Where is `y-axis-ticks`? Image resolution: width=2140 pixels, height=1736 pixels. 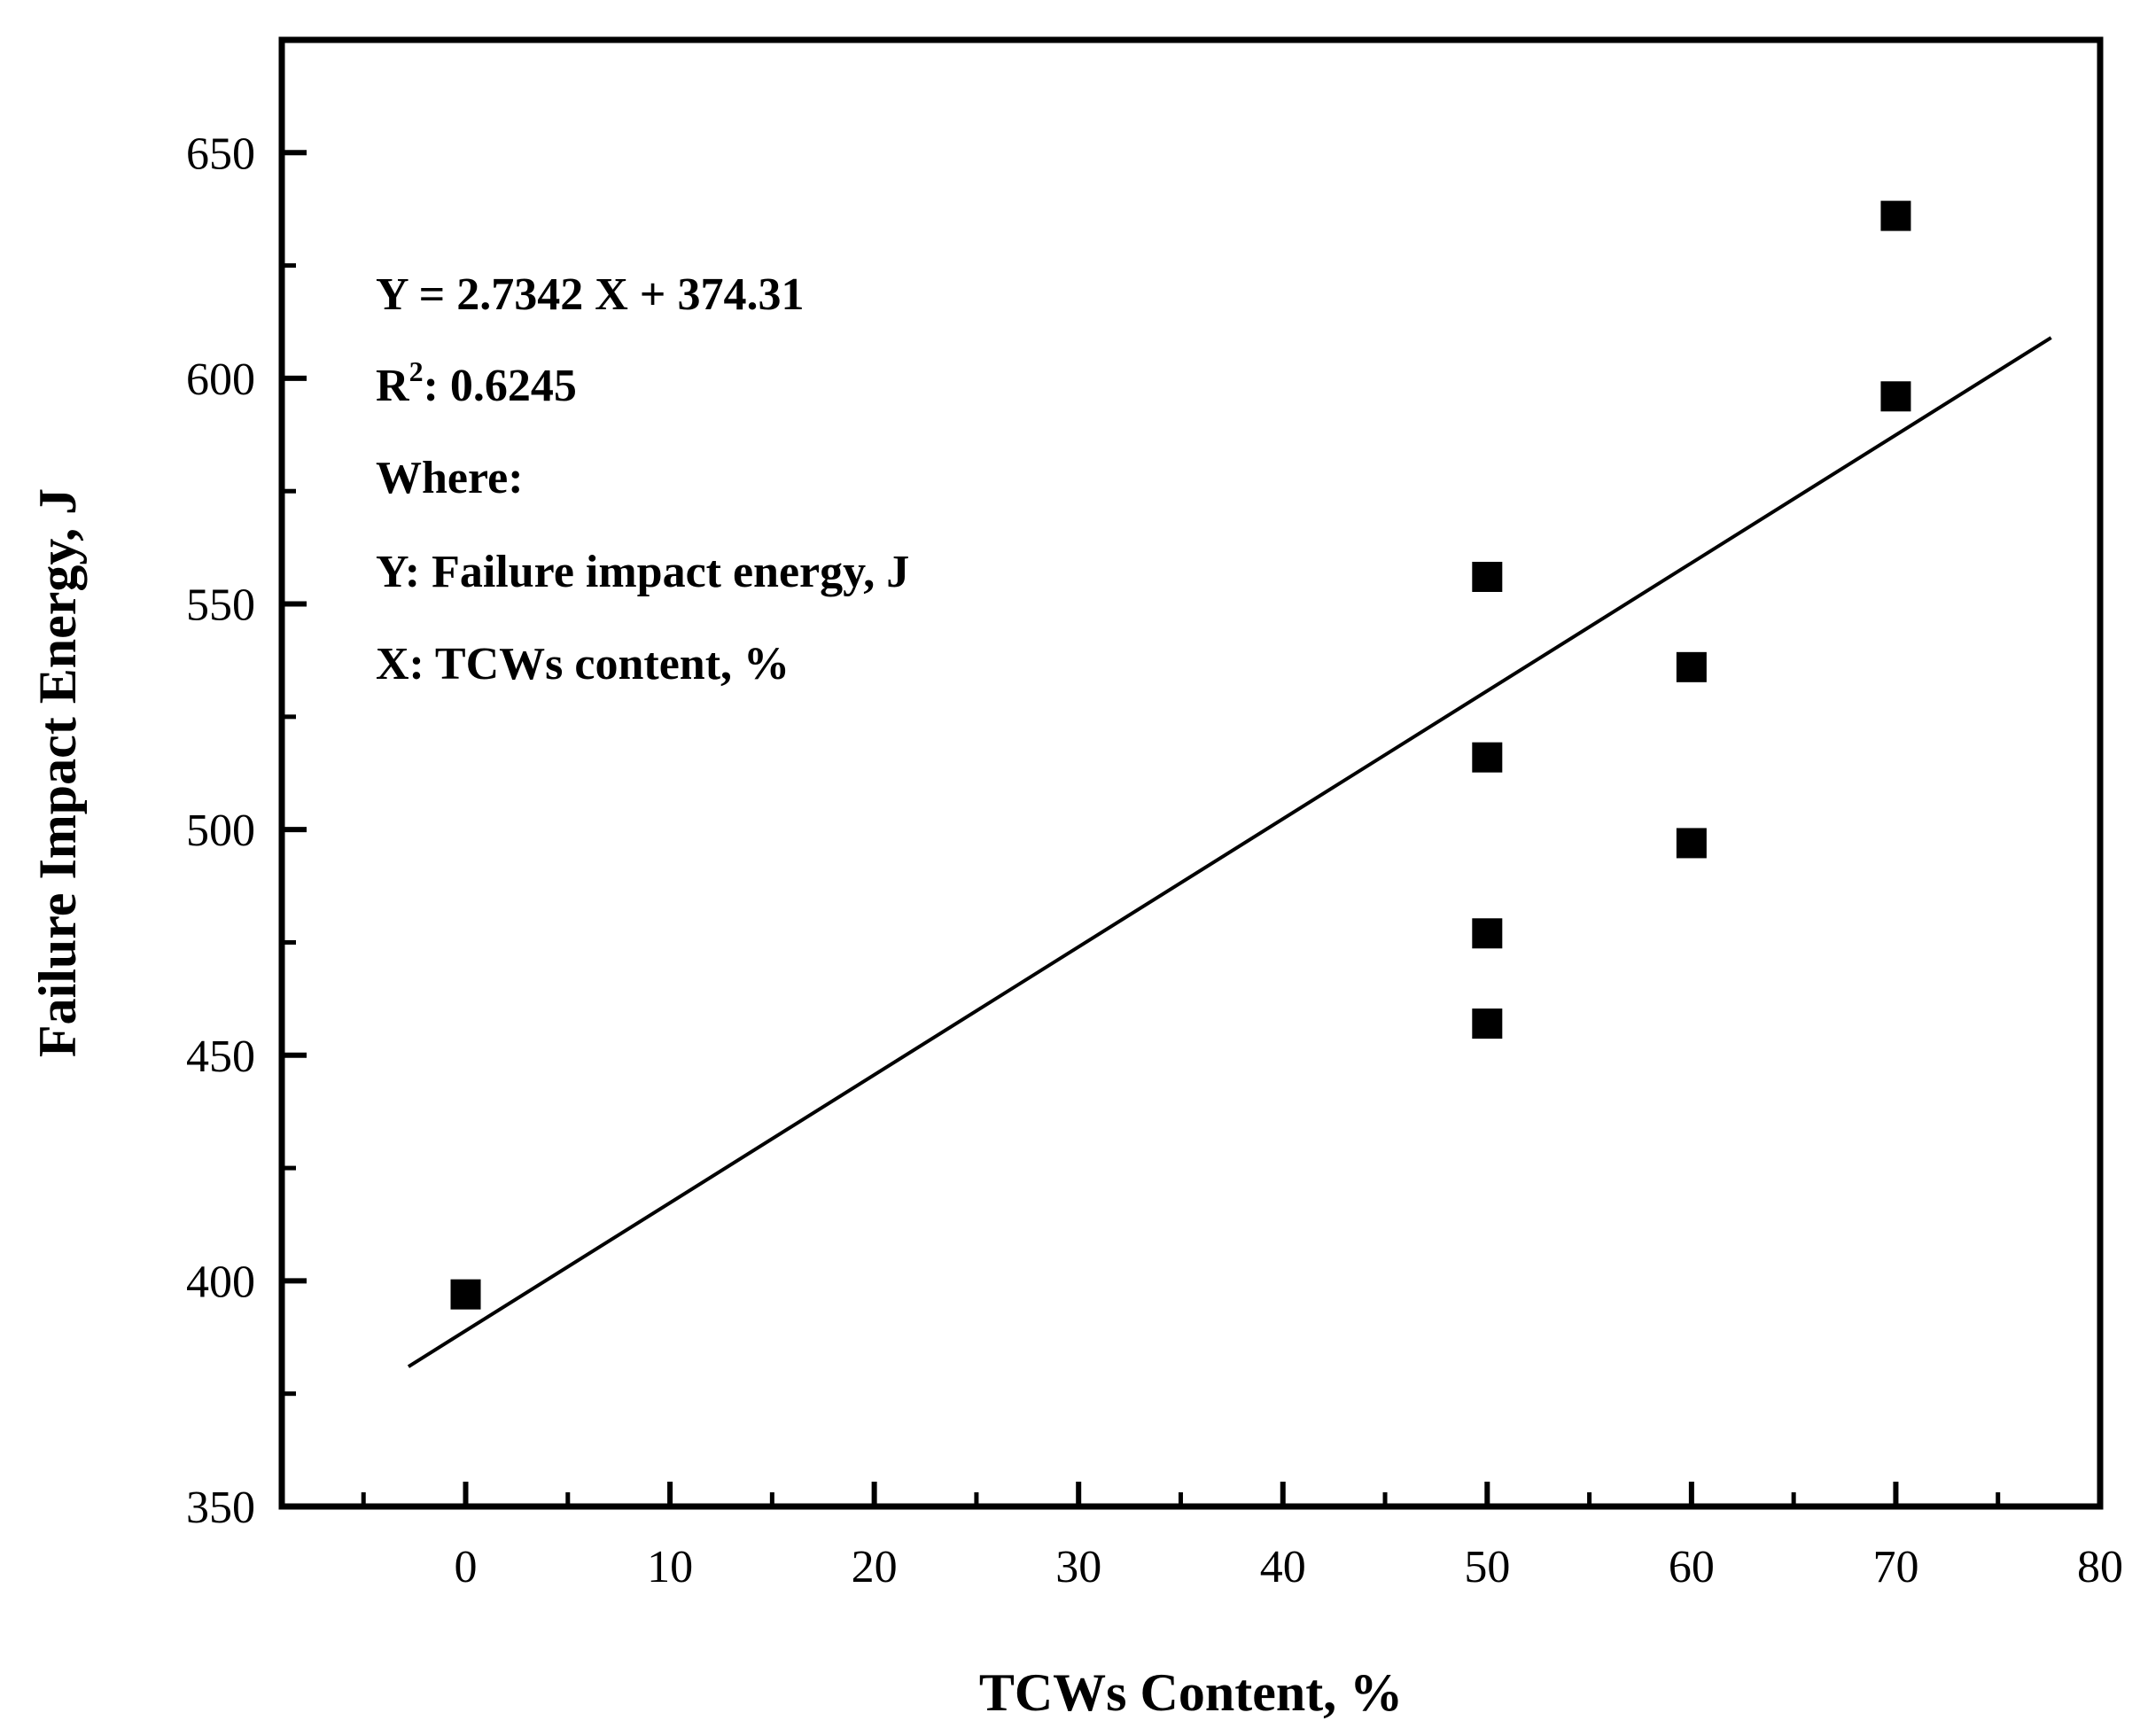 y-axis-ticks is located at coordinates (295, 829).